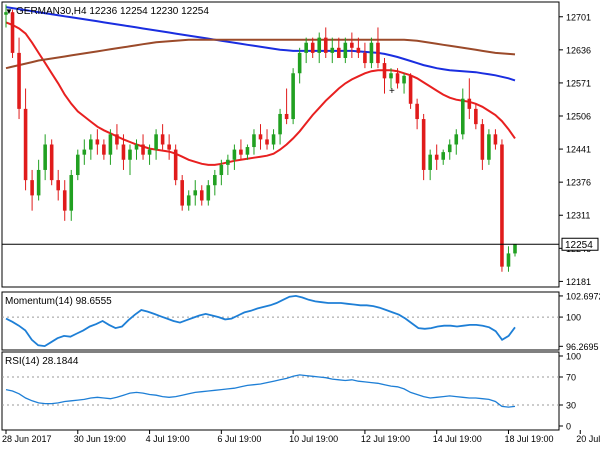 Image resolution: width=600 pixels, height=455 pixels. Describe the element at coordinates (583, 296) in the screenshot. I see `momentum-tick-label: 102.6972` at that location.